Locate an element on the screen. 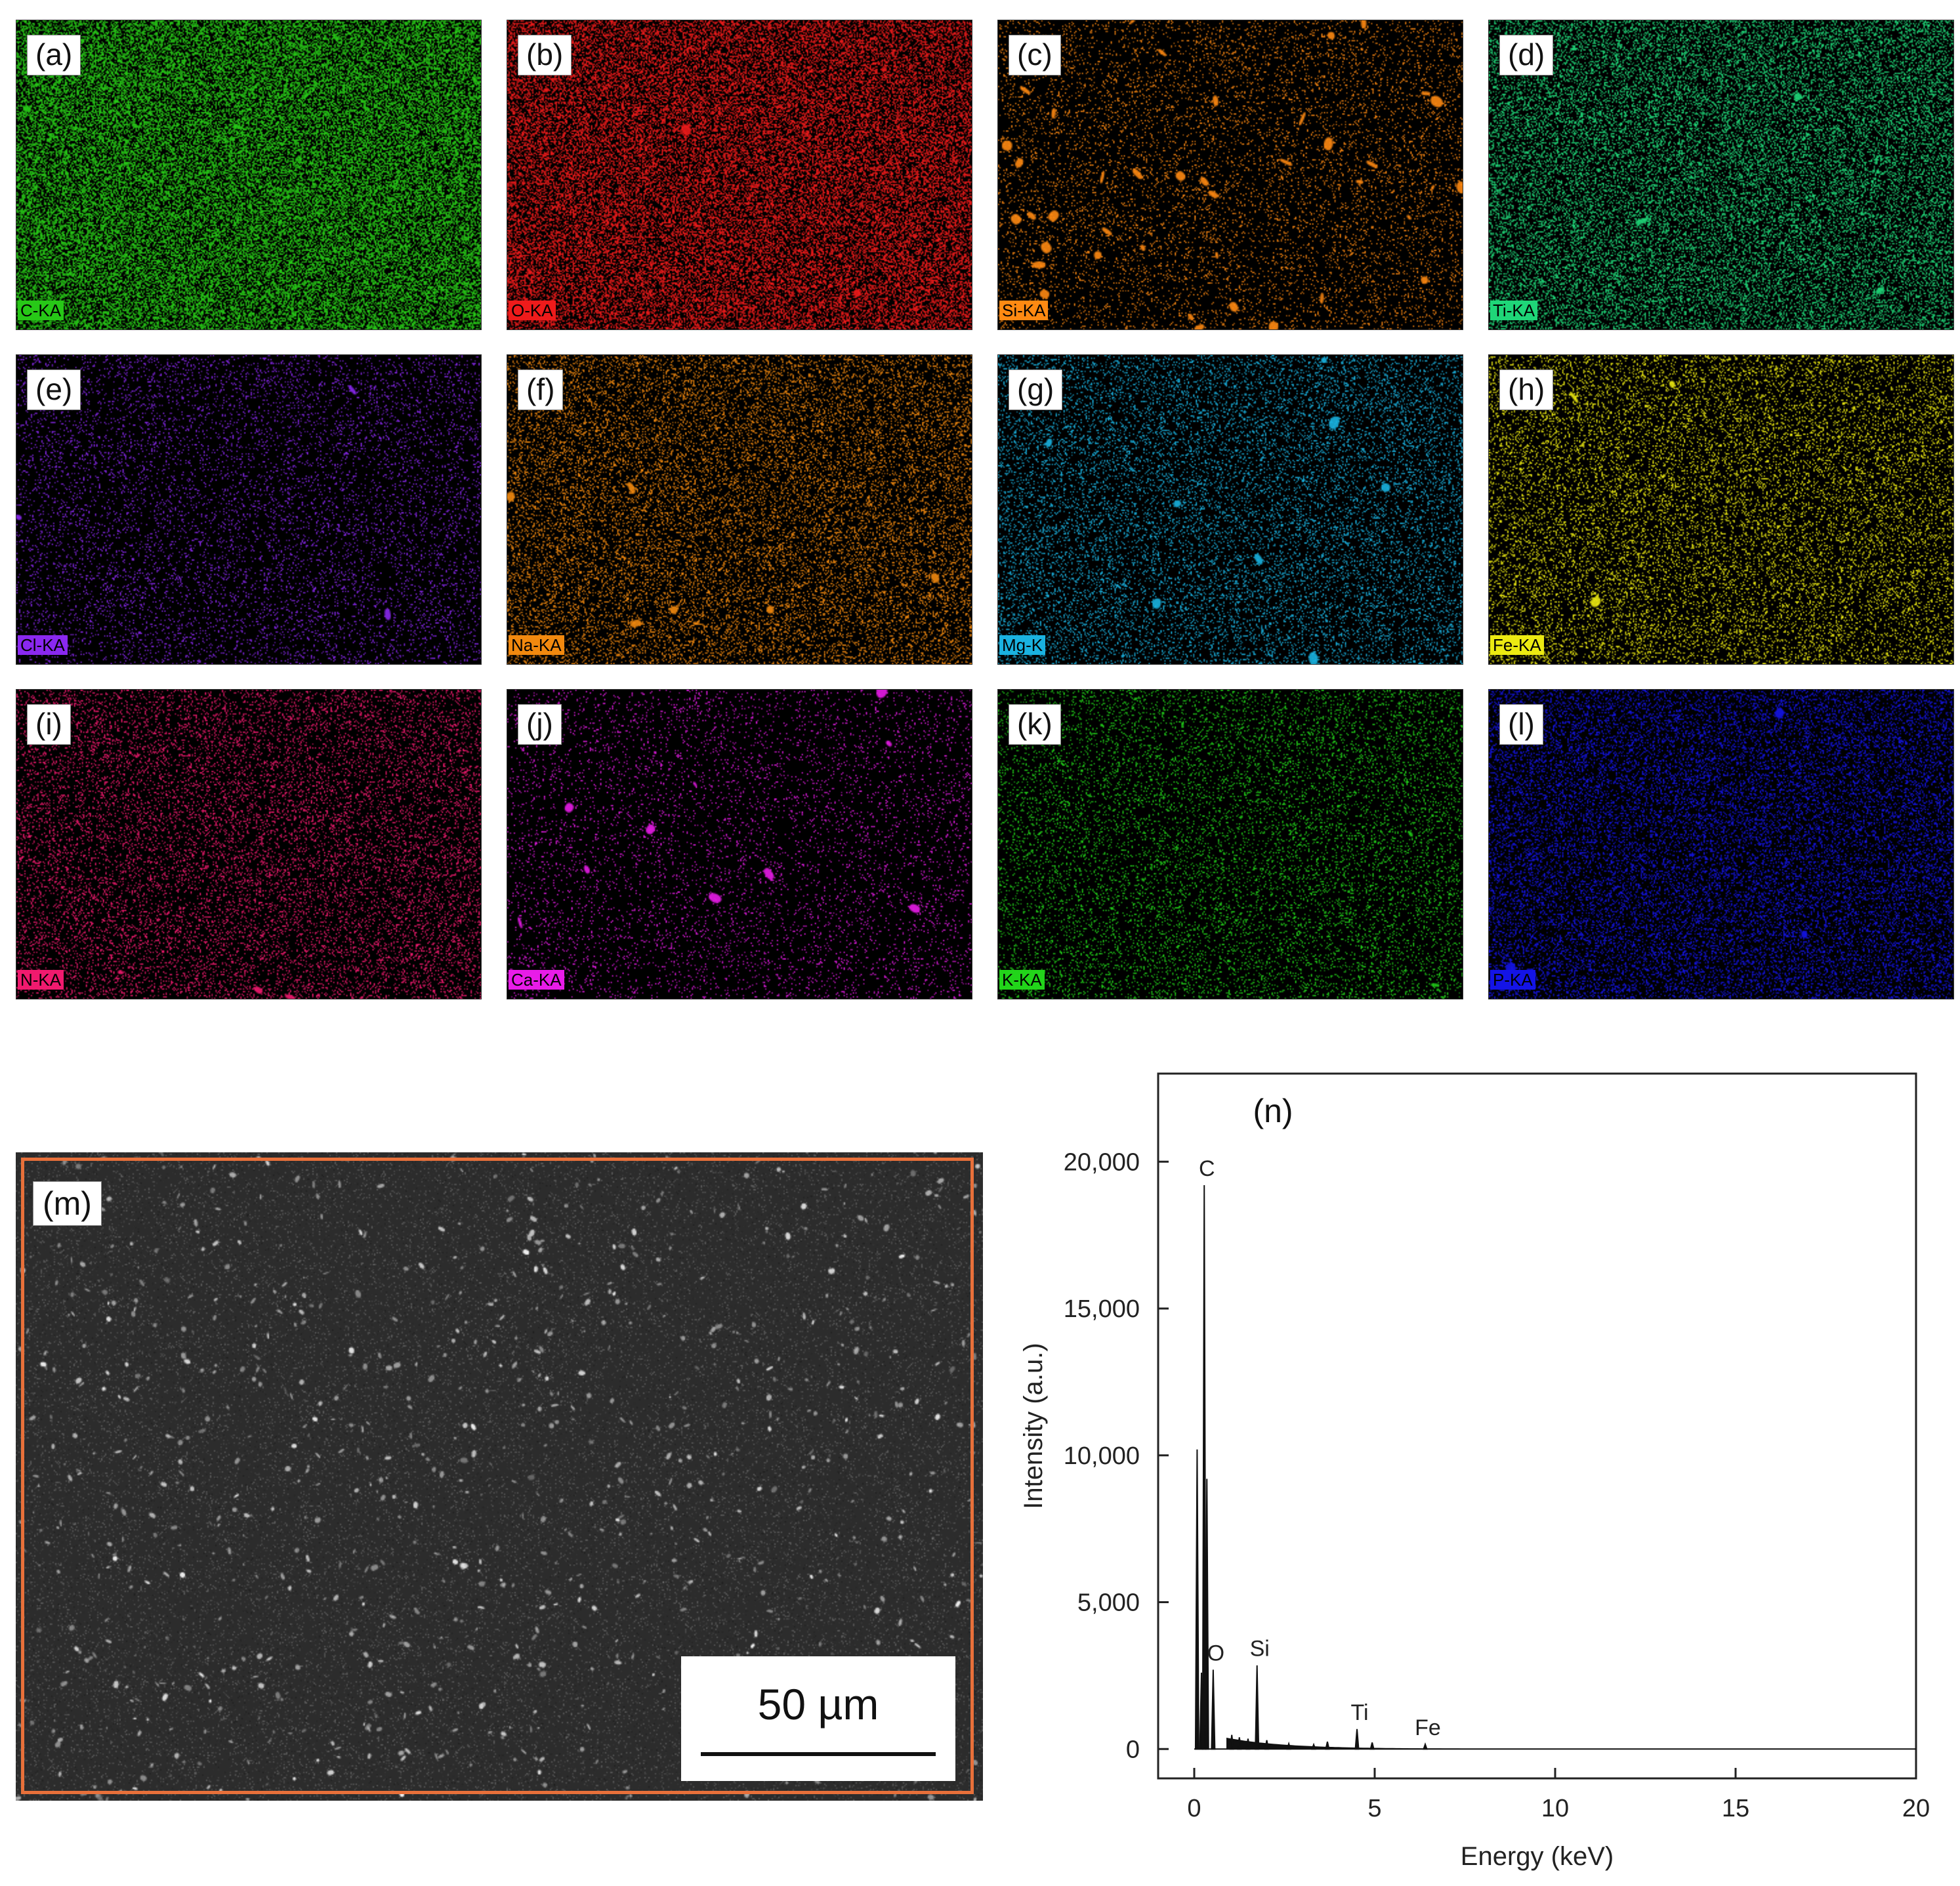 This screenshot has height=1886, width=1960. x-tick-label: 10 is located at coordinates (1555, 1809).